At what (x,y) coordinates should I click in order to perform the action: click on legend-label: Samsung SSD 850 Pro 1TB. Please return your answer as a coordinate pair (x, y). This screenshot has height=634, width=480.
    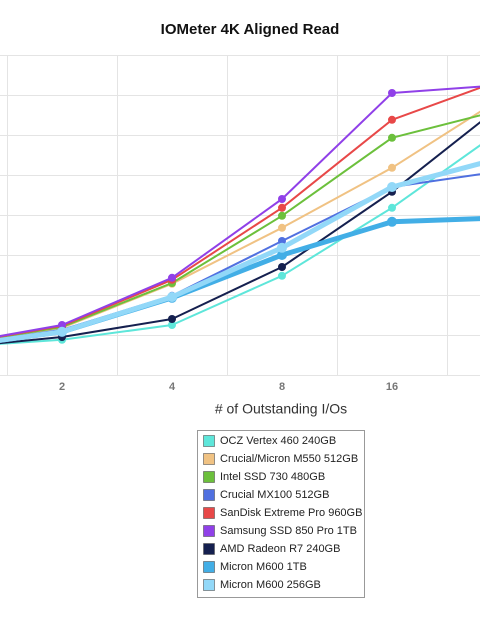
    Looking at the image, I should click on (288, 531).